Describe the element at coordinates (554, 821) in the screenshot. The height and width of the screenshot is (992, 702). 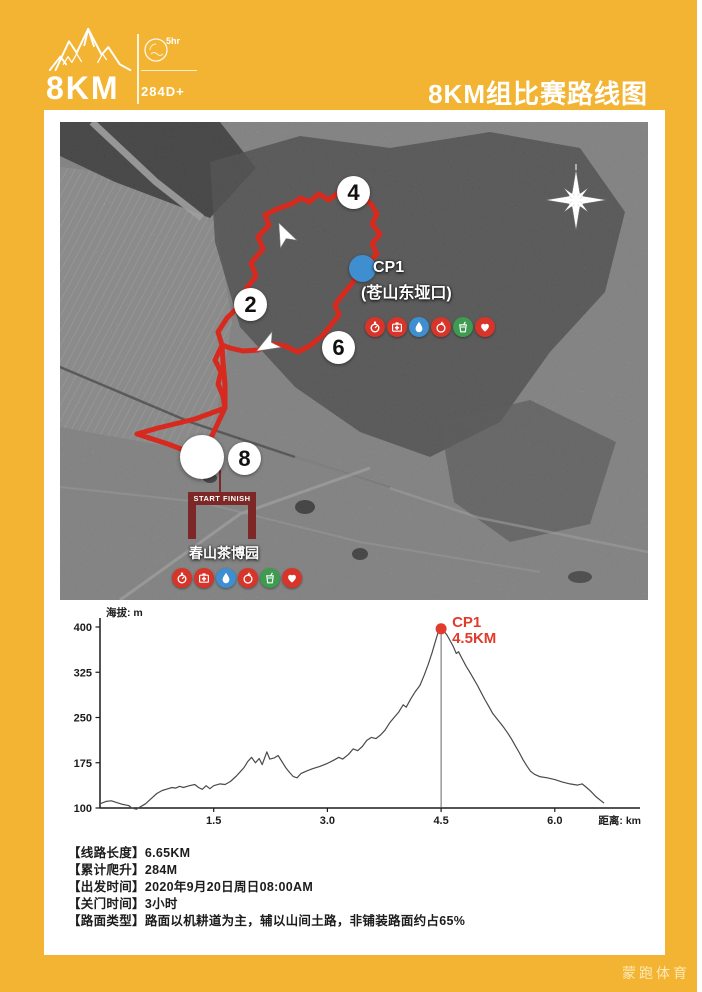
I see `x-tick-label: 6.0` at that location.